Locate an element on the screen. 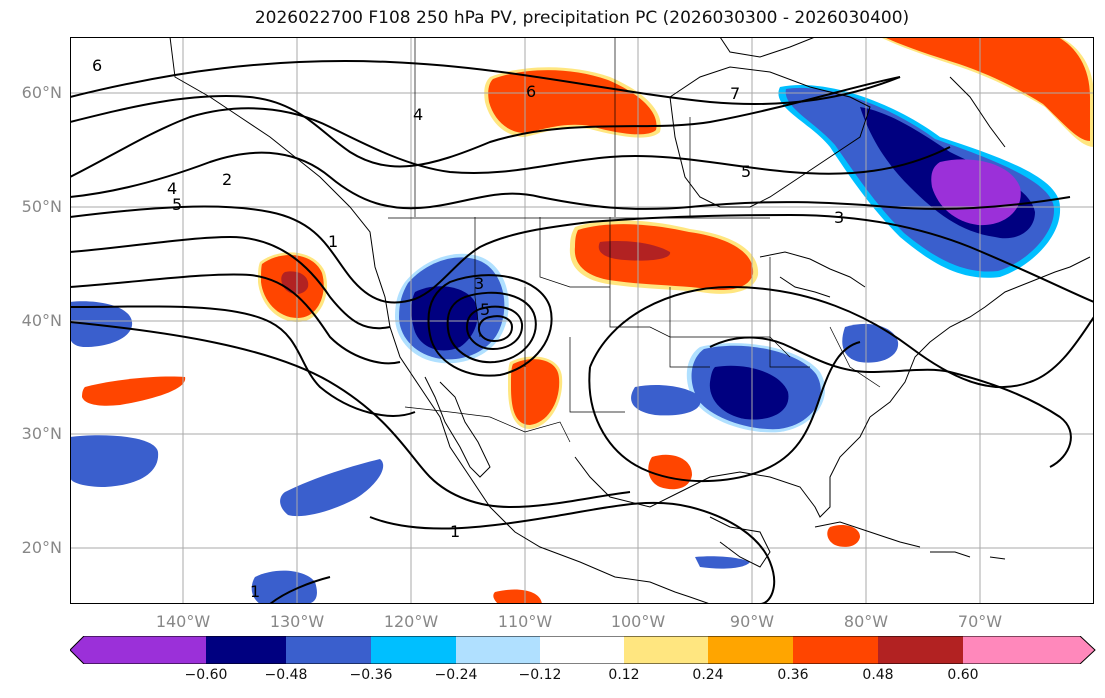 The image size is (1105, 698). lon-label-140w: 140°W is located at coordinates (183, 621).